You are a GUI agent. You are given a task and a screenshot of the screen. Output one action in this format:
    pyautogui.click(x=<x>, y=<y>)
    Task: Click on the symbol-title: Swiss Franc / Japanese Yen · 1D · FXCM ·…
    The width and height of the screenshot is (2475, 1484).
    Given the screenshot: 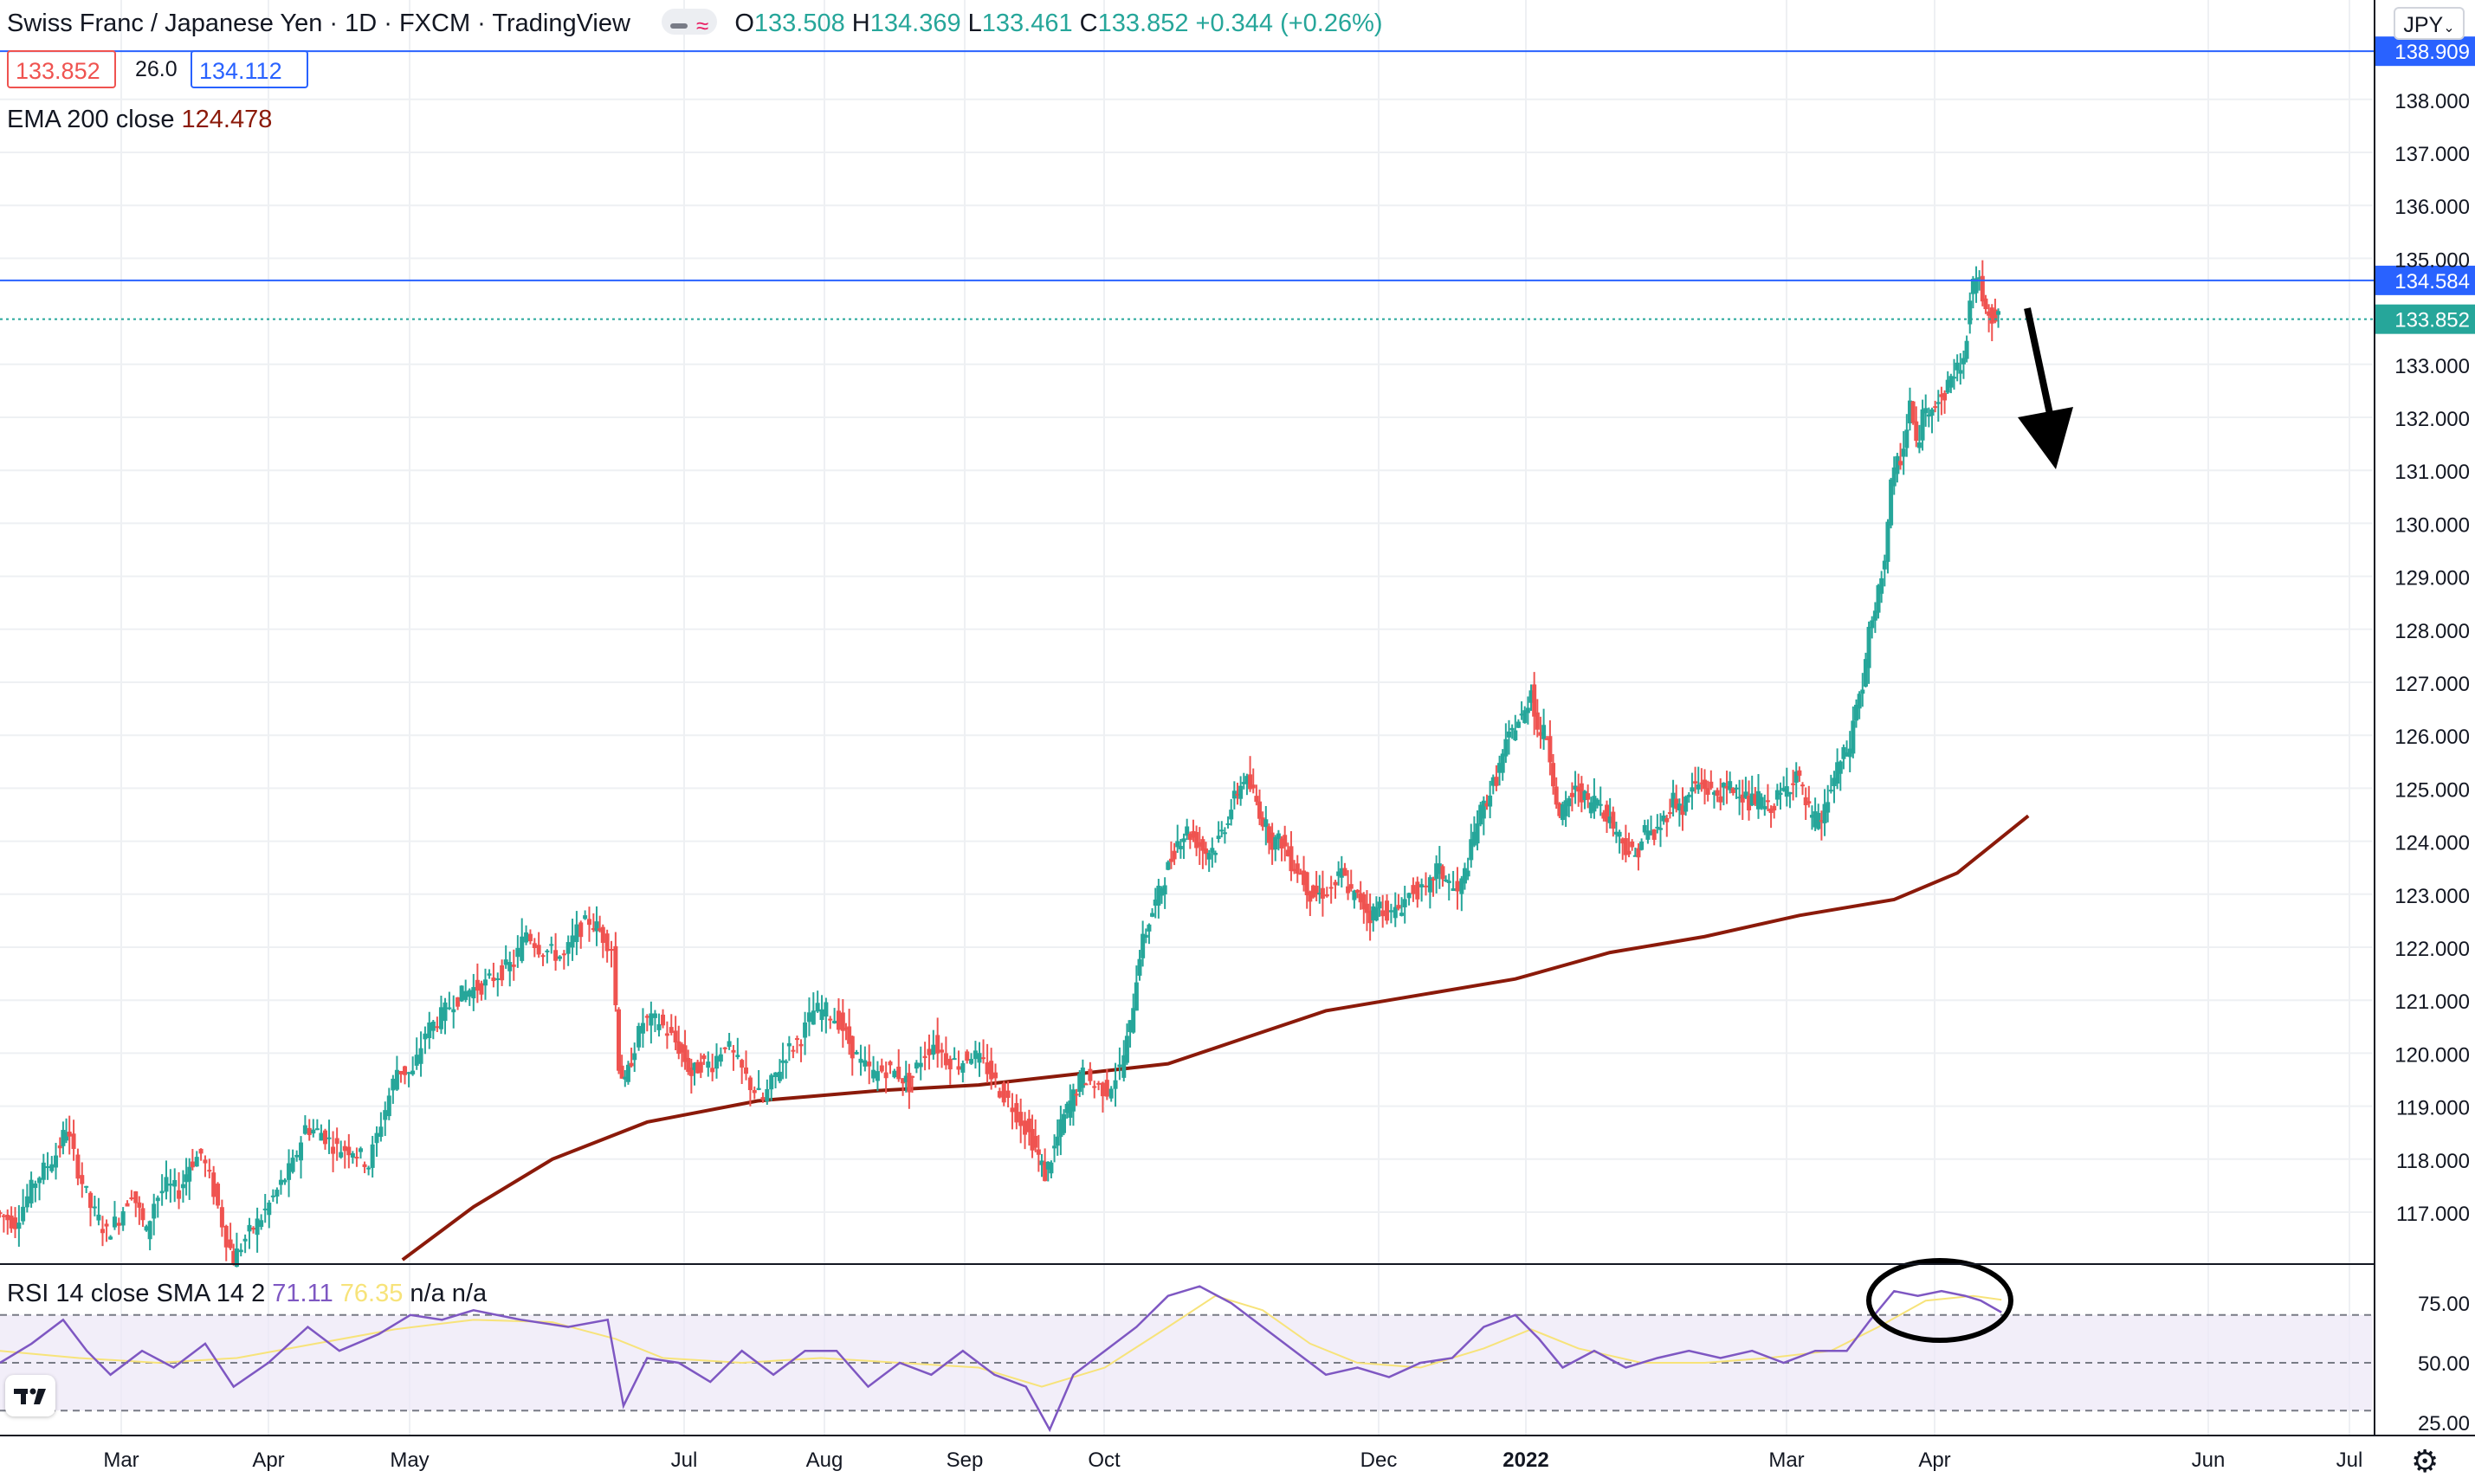 What is the action you would take?
    pyautogui.click(x=319, y=23)
    